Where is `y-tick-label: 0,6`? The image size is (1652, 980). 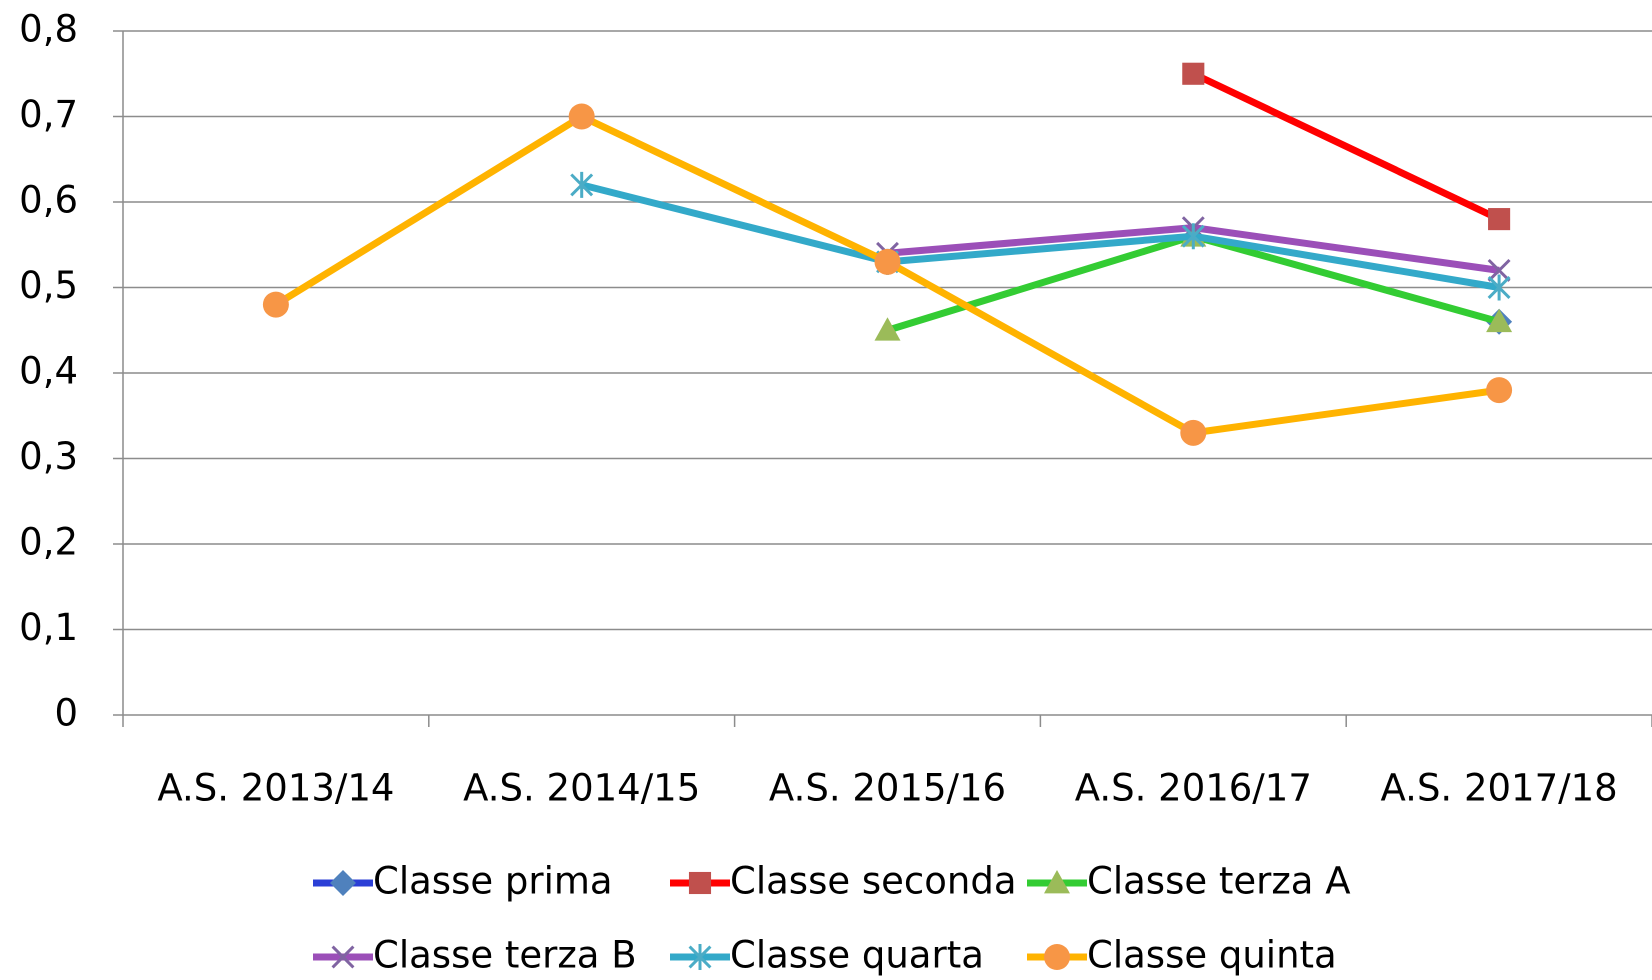 y-tick-label: 0,6 is located at coordinates (48, 200).